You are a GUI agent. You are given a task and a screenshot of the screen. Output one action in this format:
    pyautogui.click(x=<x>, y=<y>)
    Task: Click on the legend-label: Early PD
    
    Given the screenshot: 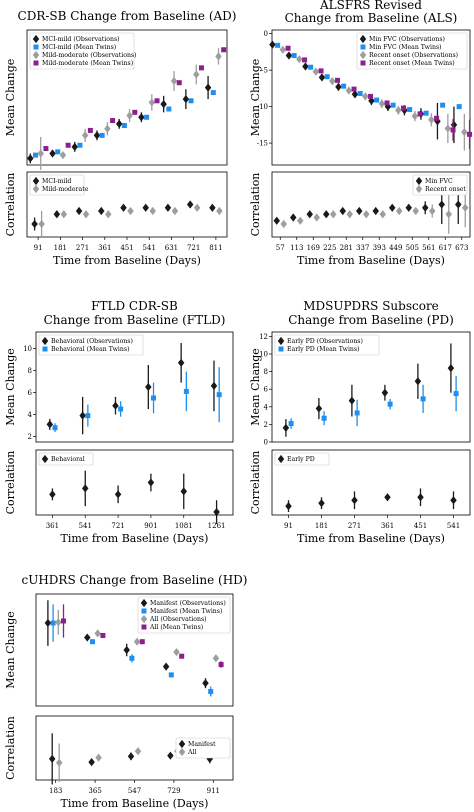 What is the action you would take?
    pyautogui.click(x=301, y=459)
    